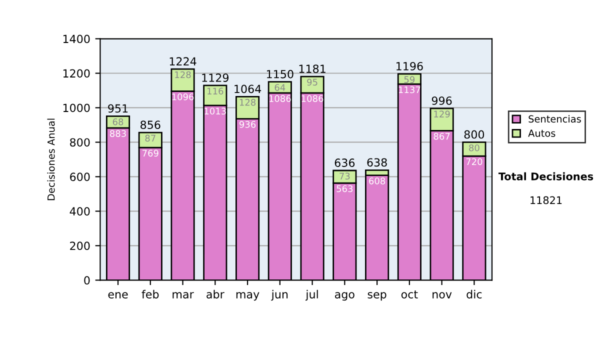 This screenshot has width=600, height=340. What do you see at coordinates (76, 108) in the screenshot?
I see `y-tick-label: 1000` at bounding box center [76, 108].